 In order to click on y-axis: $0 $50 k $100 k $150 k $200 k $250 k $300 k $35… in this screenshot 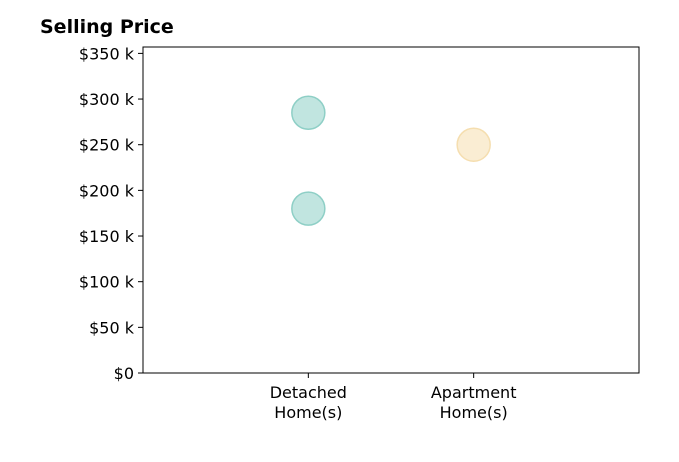, I will do `click(111, 213)`.